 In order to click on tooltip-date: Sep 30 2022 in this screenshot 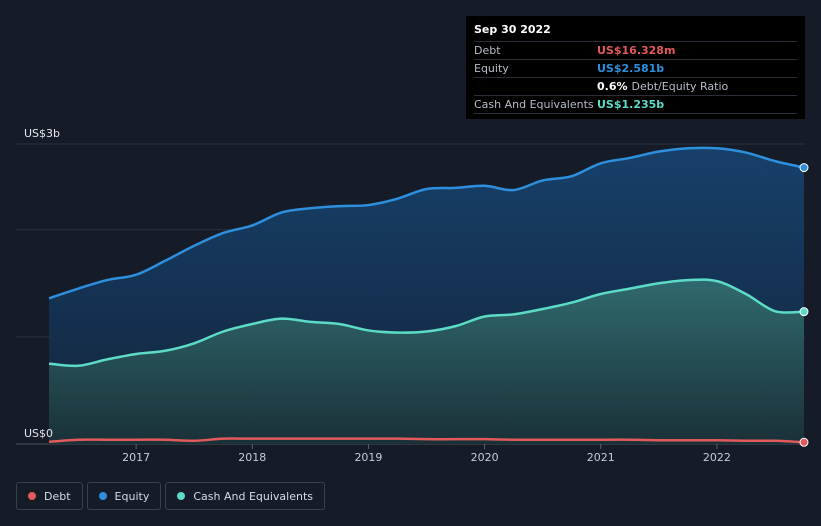, I will do `click(512, 29)`.